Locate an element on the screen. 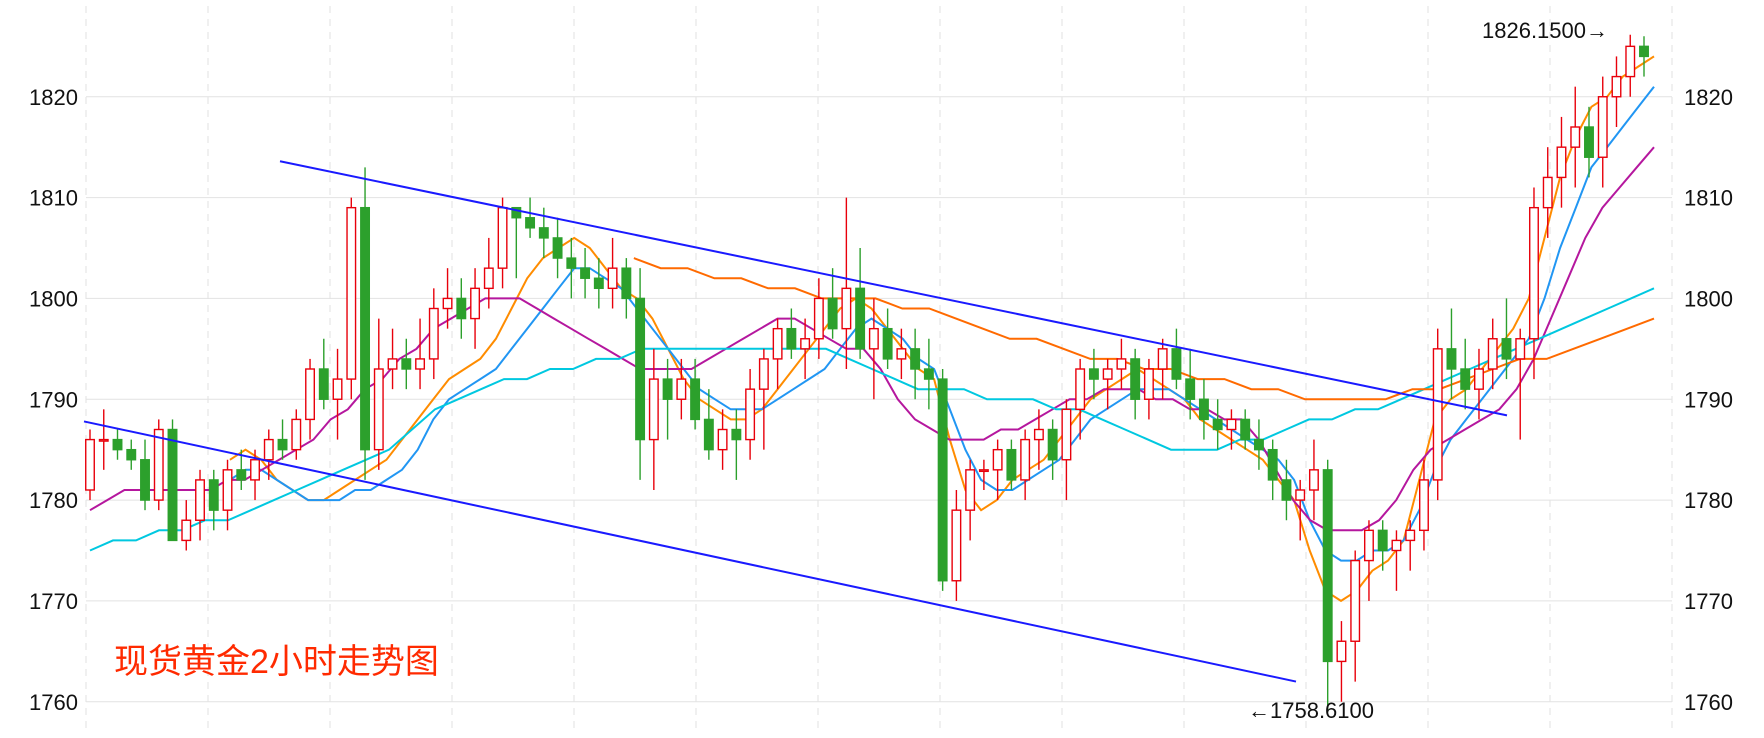 This screenshot has height=738, width=1764. y-tick-label-left: 1800 is located at coordinates (53, 298).